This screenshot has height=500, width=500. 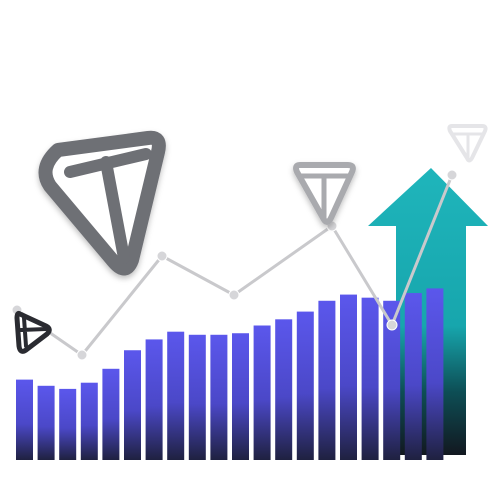 What do you see at coordinates (33, 332) in the screenshot?
I see `small-ton-icon` at bounding box center [33, 332].